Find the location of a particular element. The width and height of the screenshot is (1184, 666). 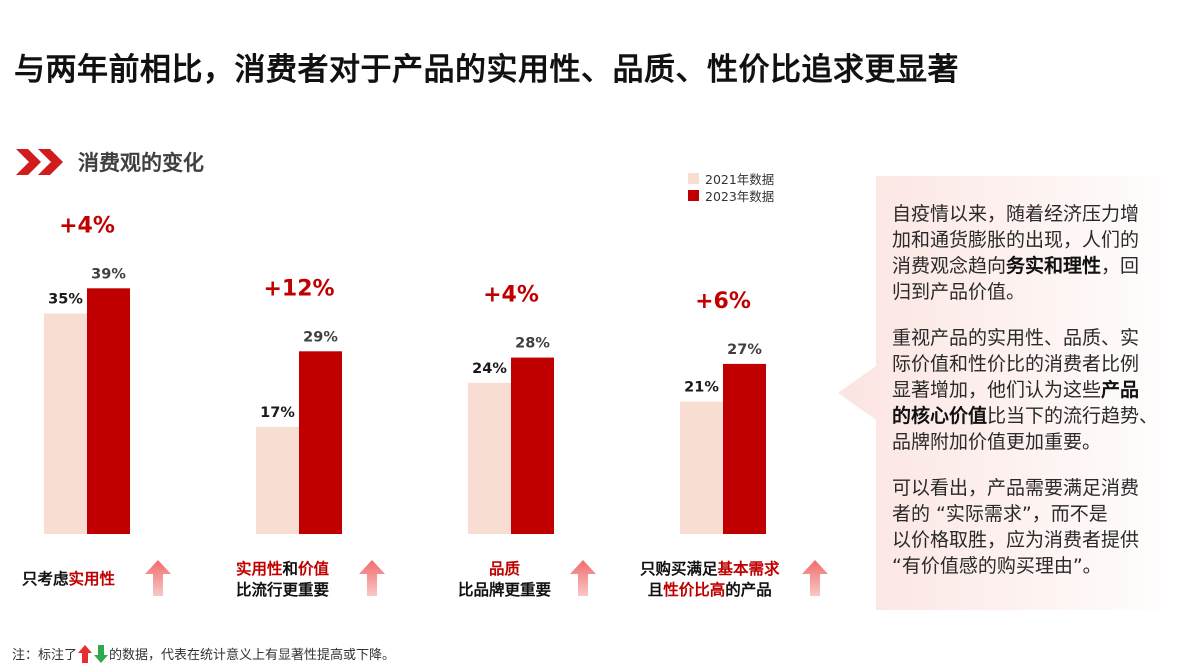

value-label-2021-3: 24% is located at coordinates (489, 369).